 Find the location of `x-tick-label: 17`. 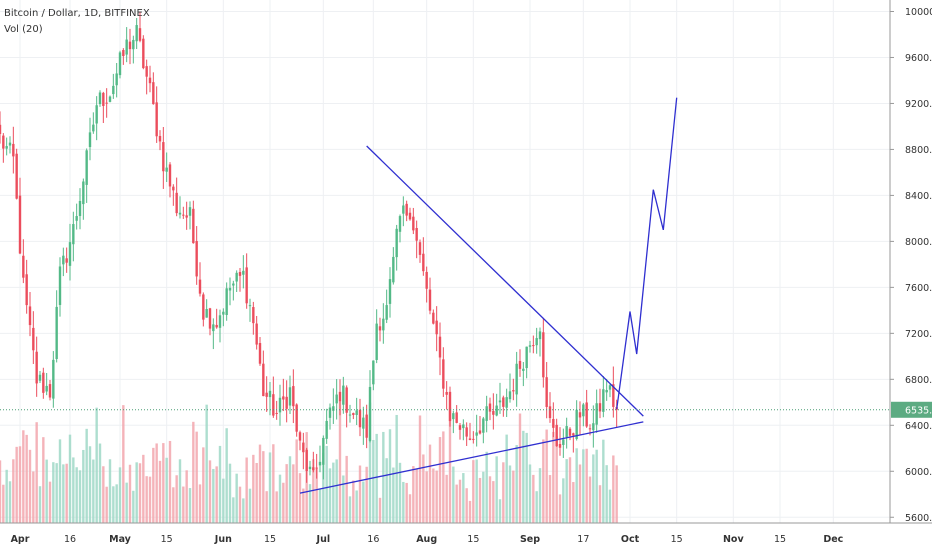

x-tick-label: 17 is located at coordinates (583, 539).